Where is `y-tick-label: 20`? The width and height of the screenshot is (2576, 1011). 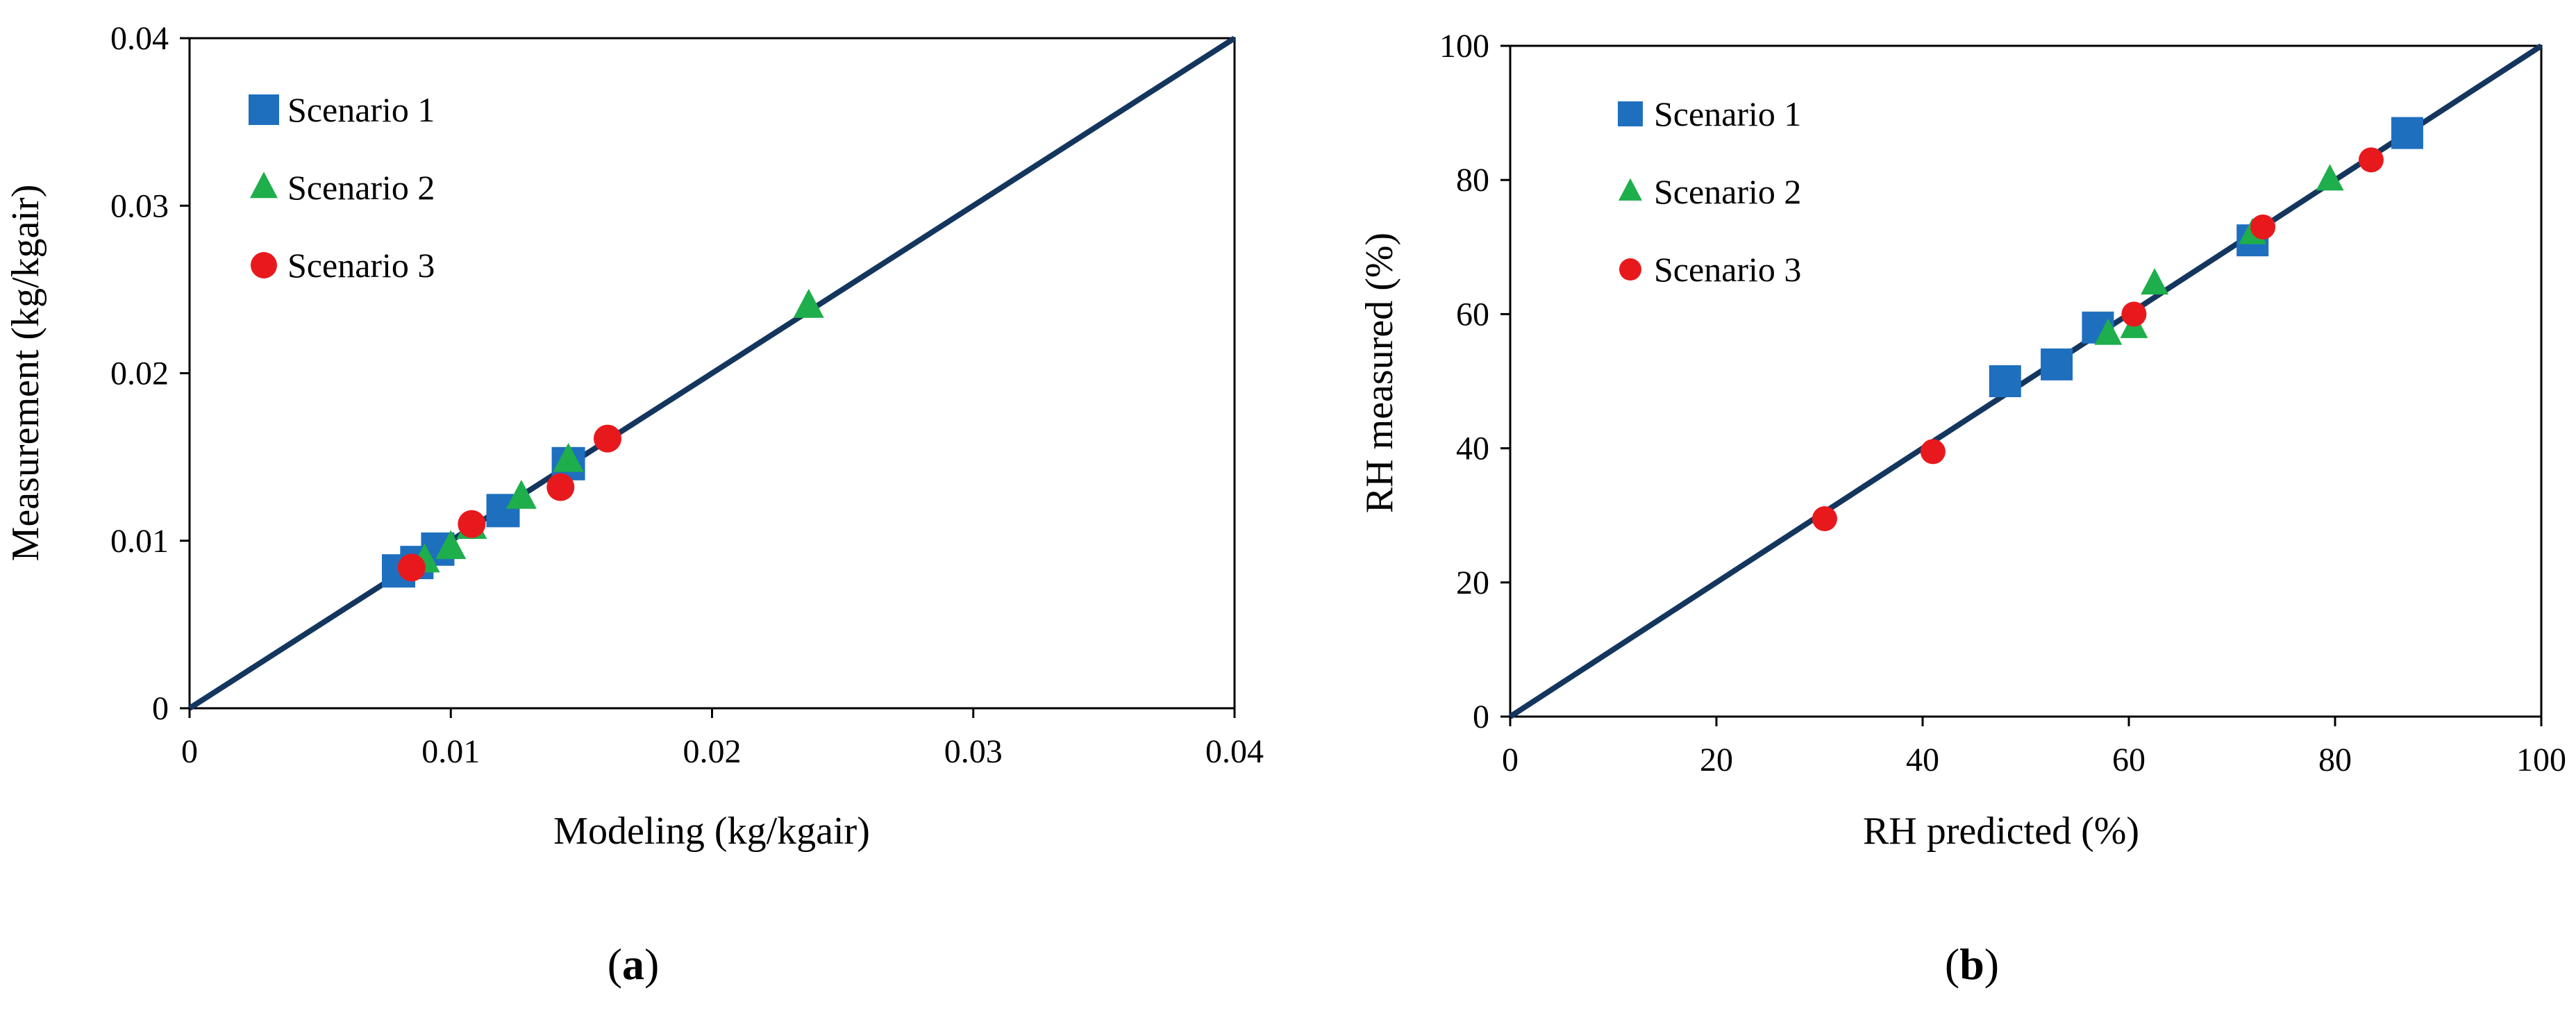
y-tick-label: 20 is located at coordinates (1473, 583).